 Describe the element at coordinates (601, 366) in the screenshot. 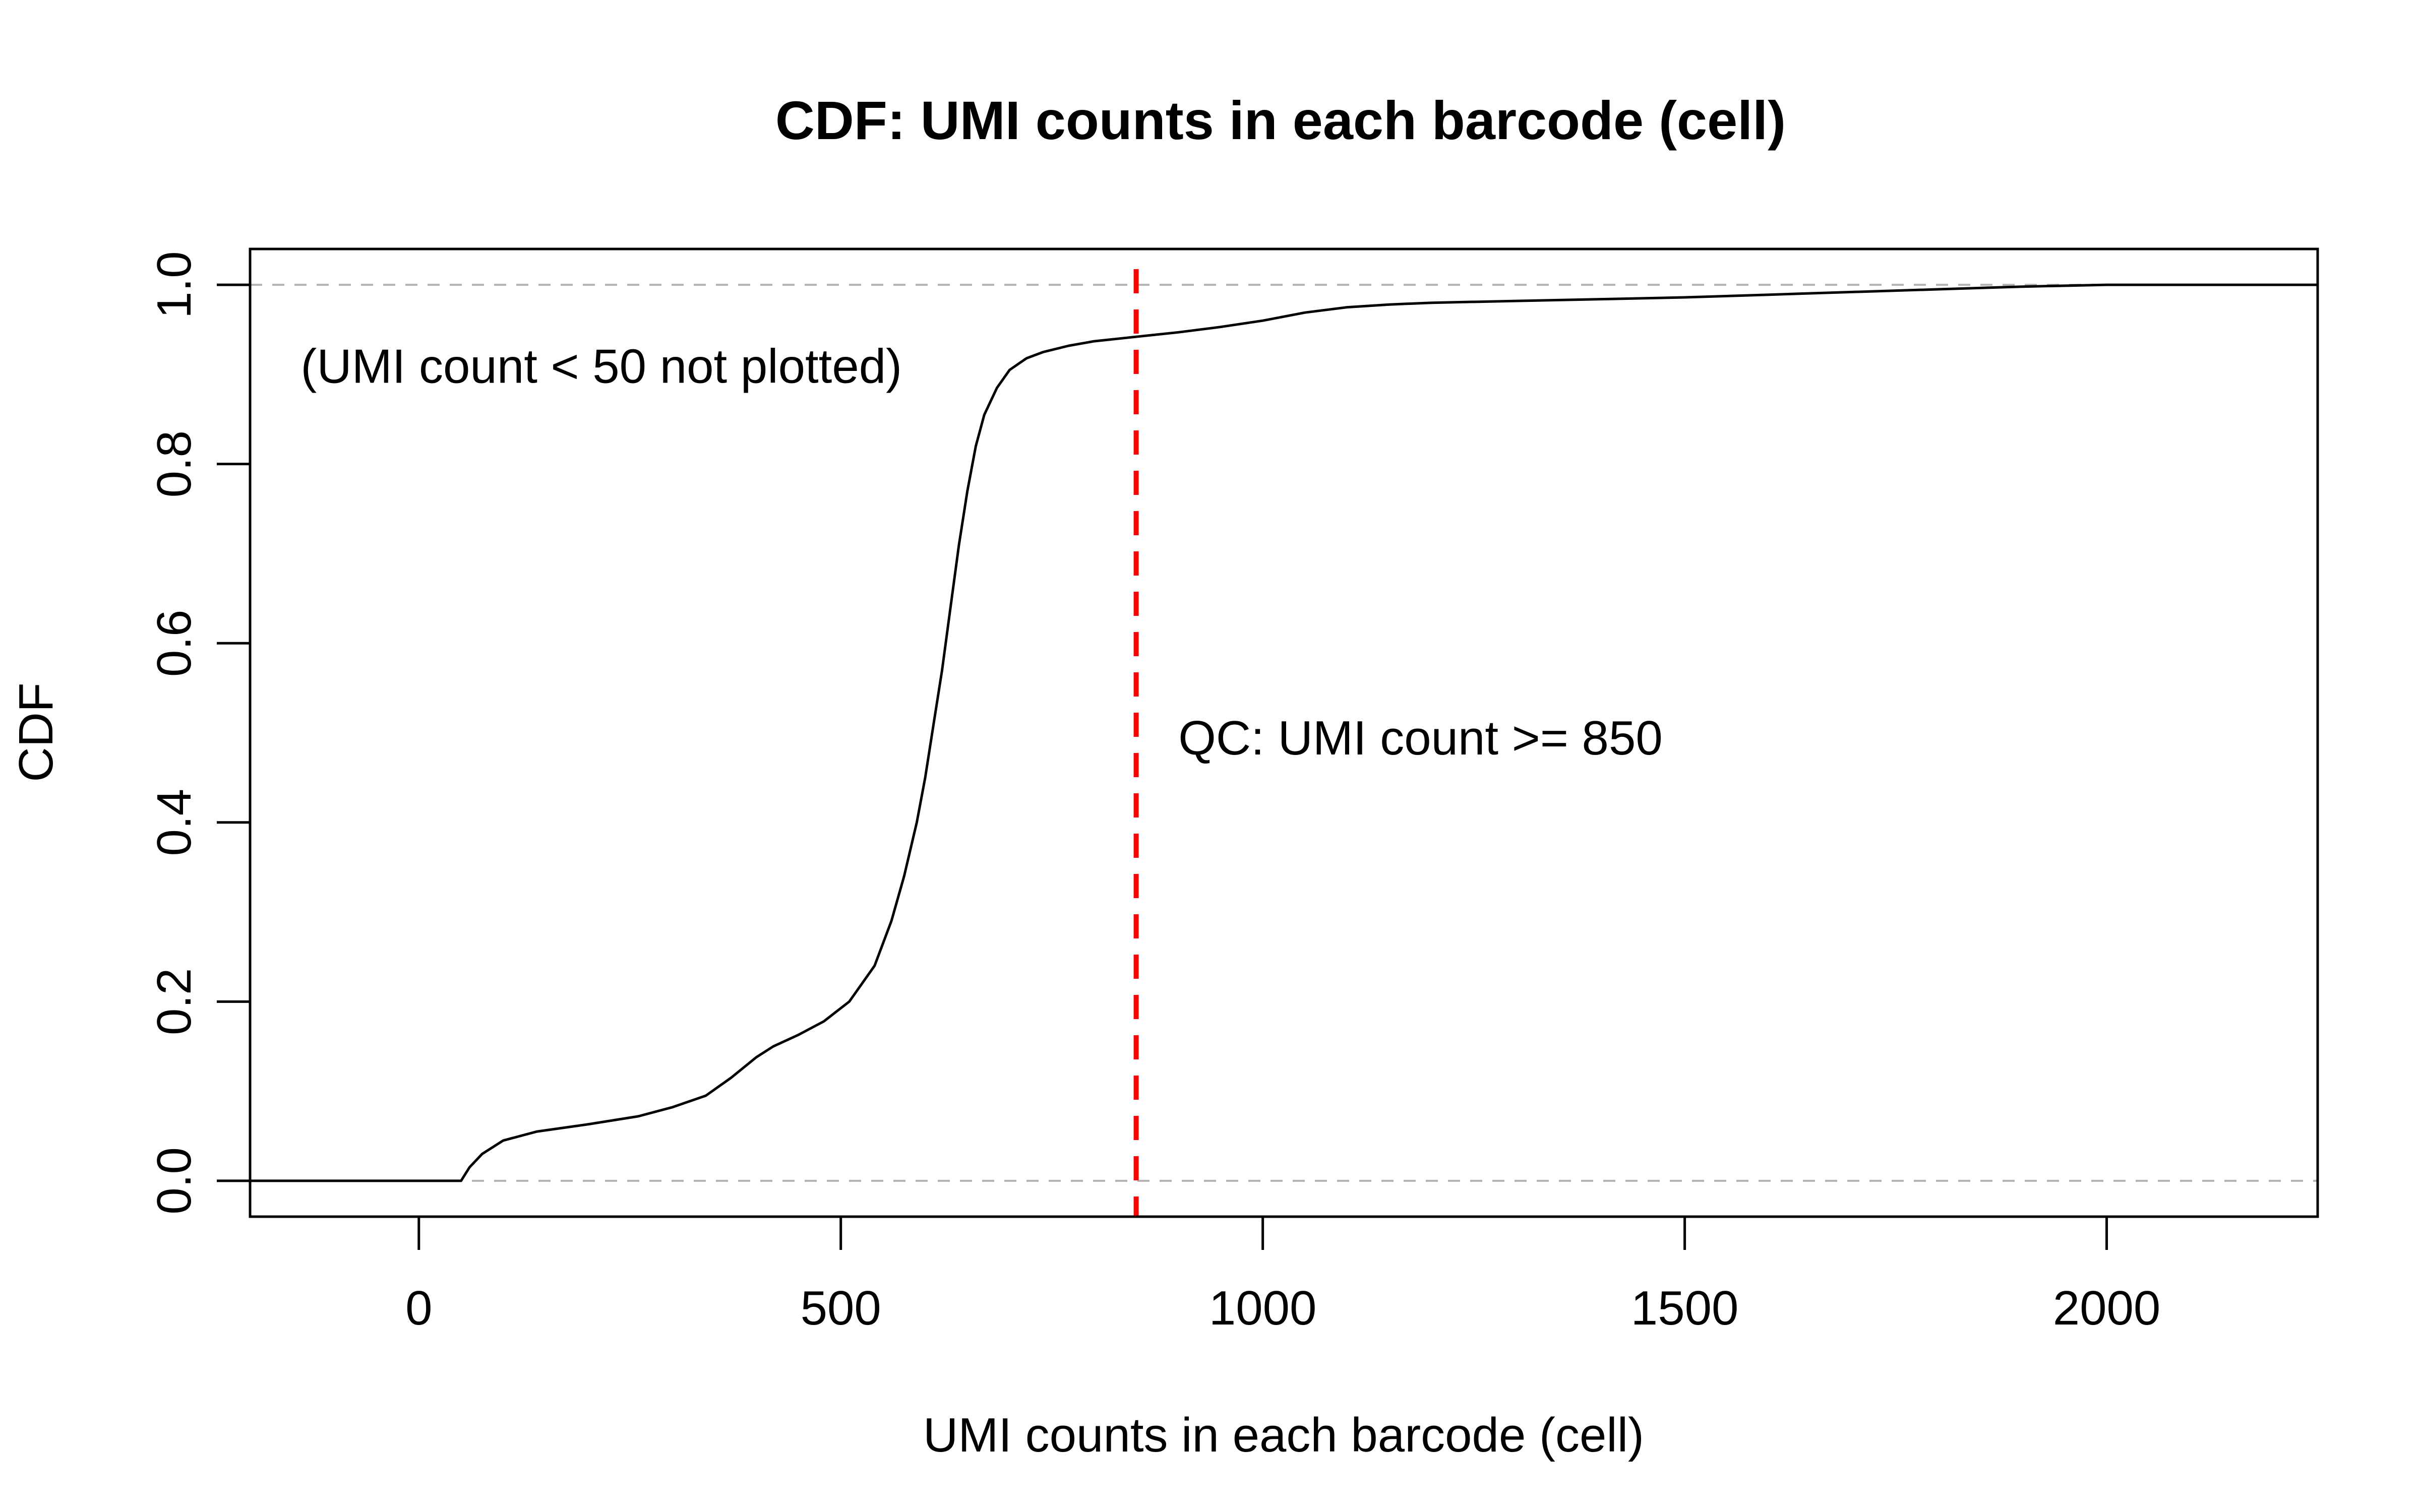

I see `not-plotted-note: (UMI count < 50 not plotted)` at that location.